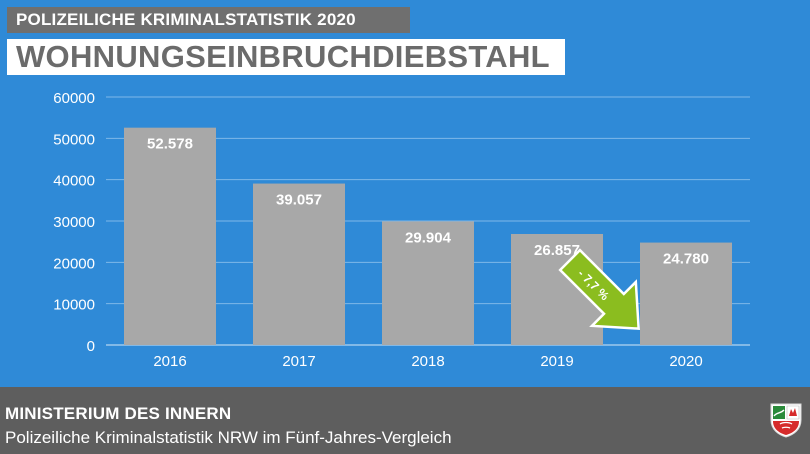 This screenshot has height=454, width=810. Describe the element at coordinates (74, 263) in the screenshot. I see `y-tick-label: 20000` at that location.